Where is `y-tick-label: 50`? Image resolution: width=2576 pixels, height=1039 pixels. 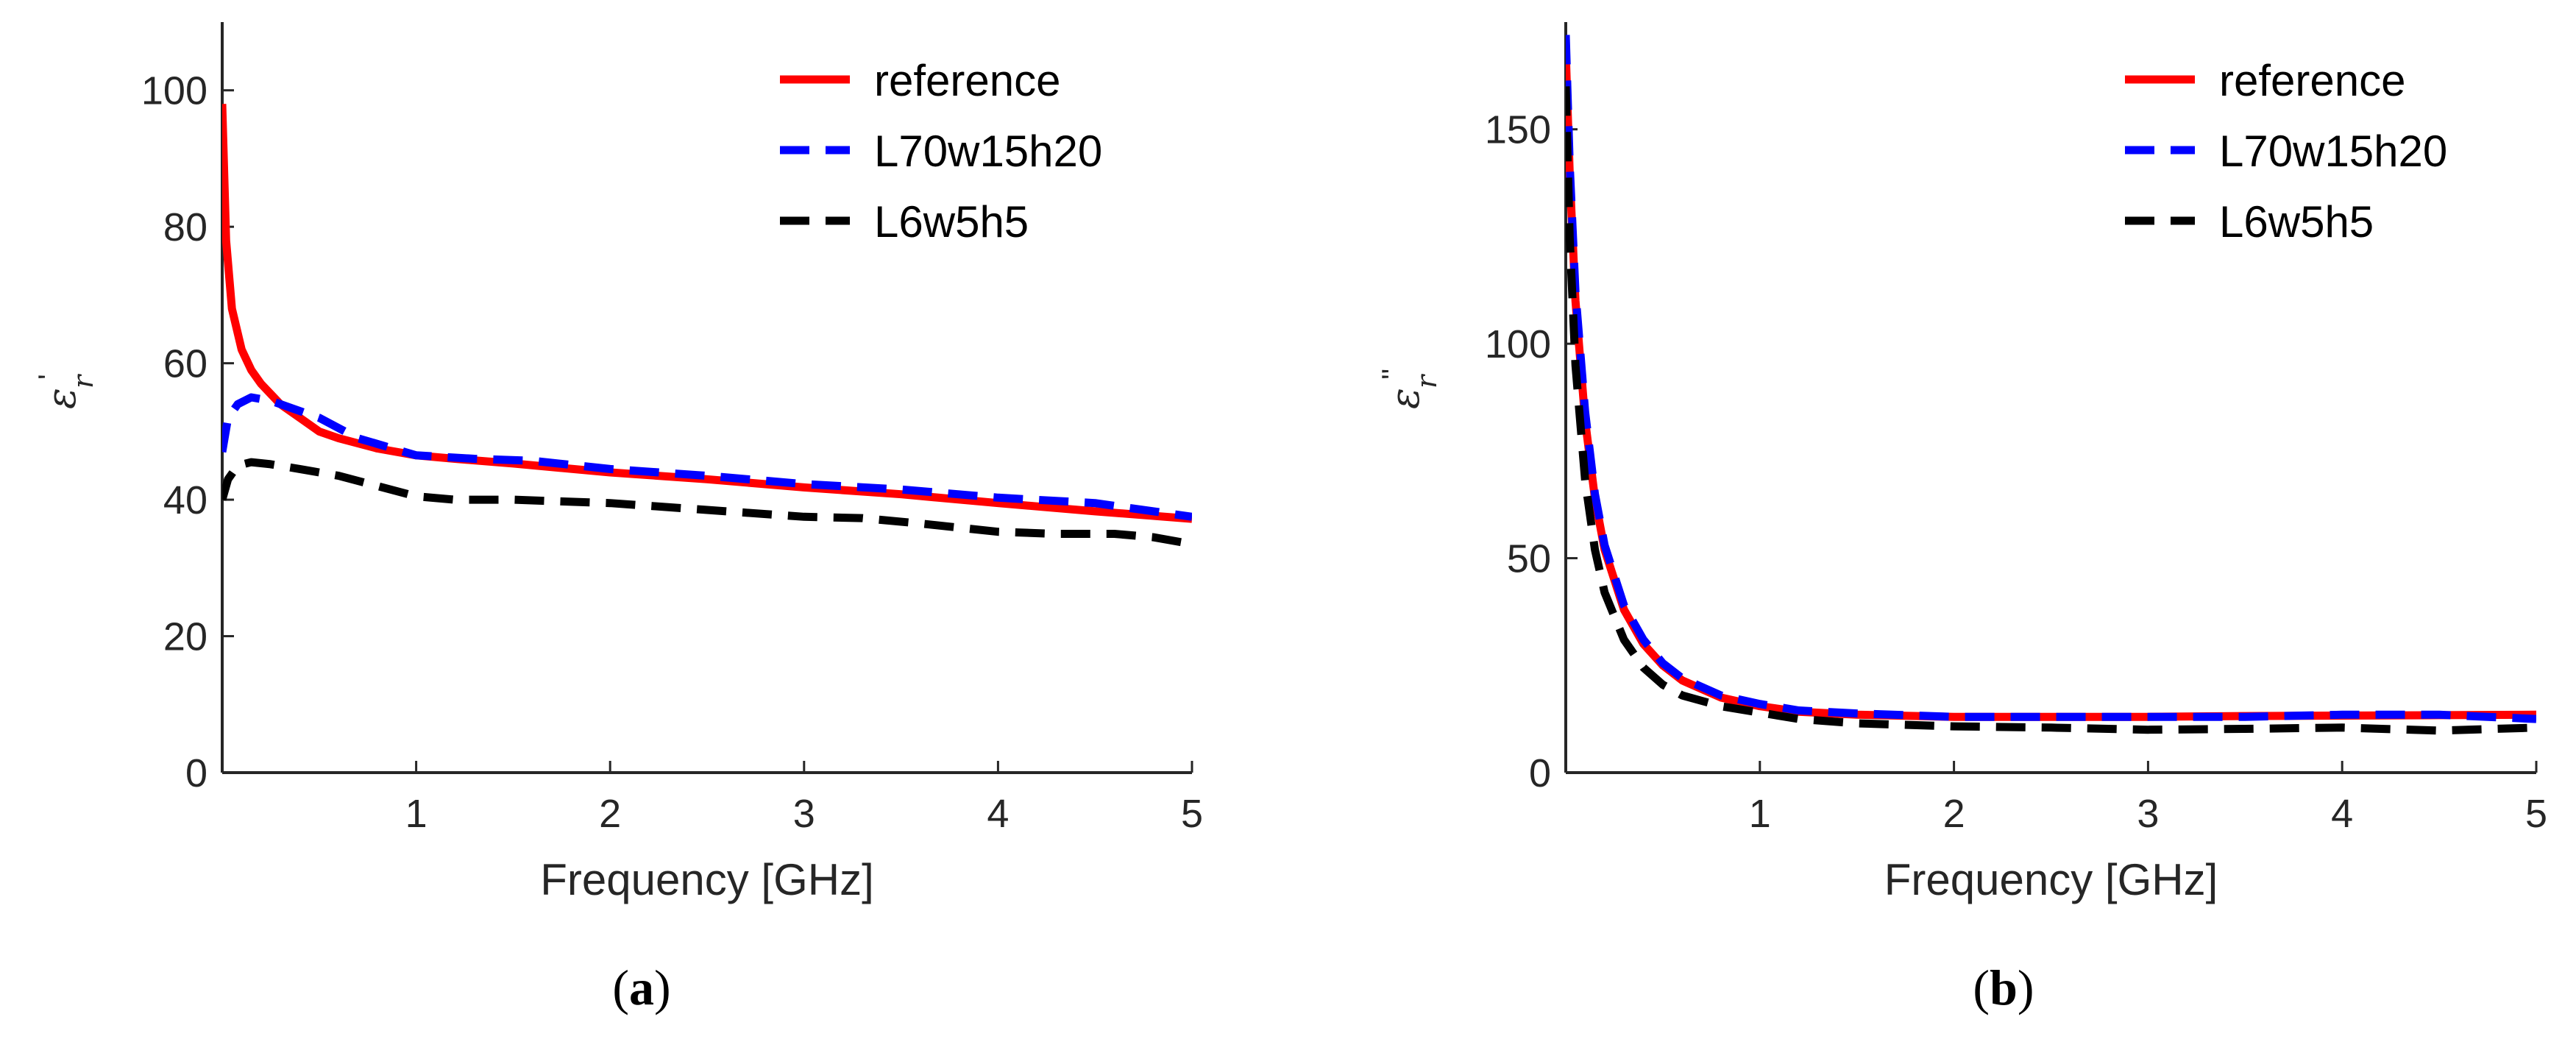
y-tick-label: 50 is located at coordinates (1529, 559).